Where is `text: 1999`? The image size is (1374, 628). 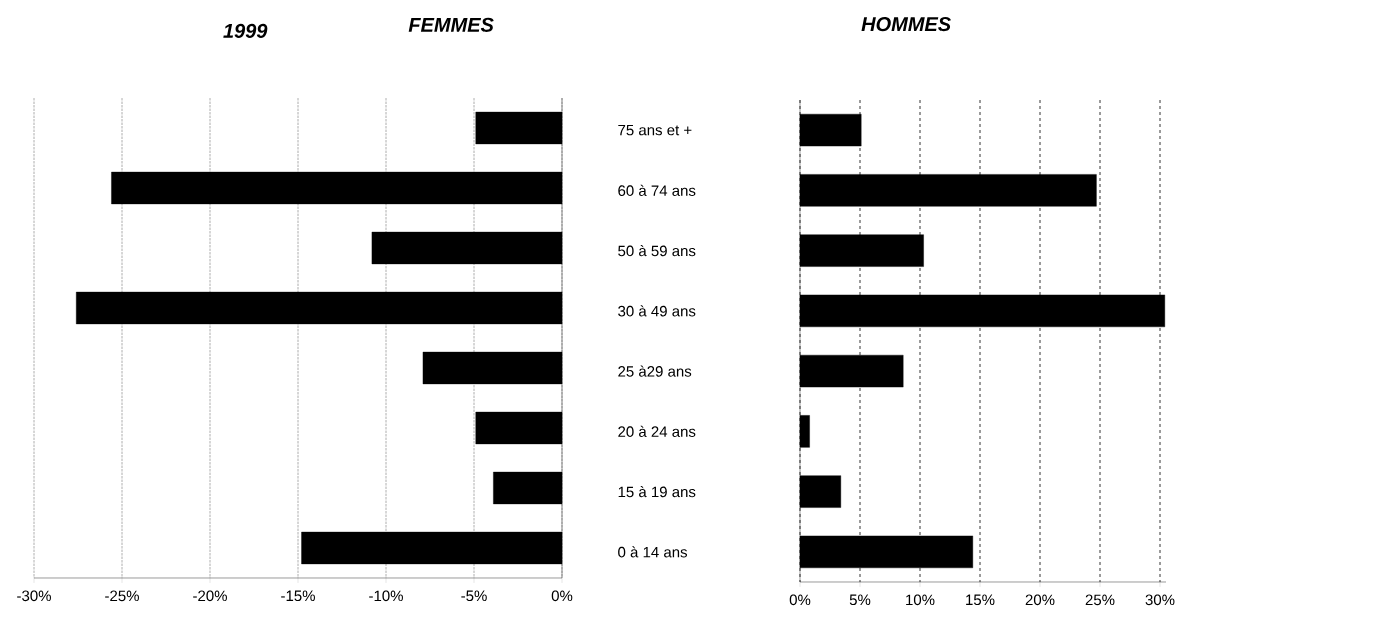 text: 1999 is located at coordinates (245, 30).